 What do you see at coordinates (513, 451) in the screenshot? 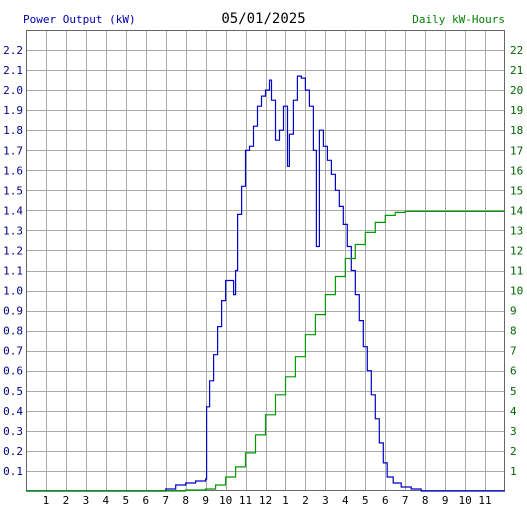
I see `y2-tick-label: 2` at bounding box center [513, 451].